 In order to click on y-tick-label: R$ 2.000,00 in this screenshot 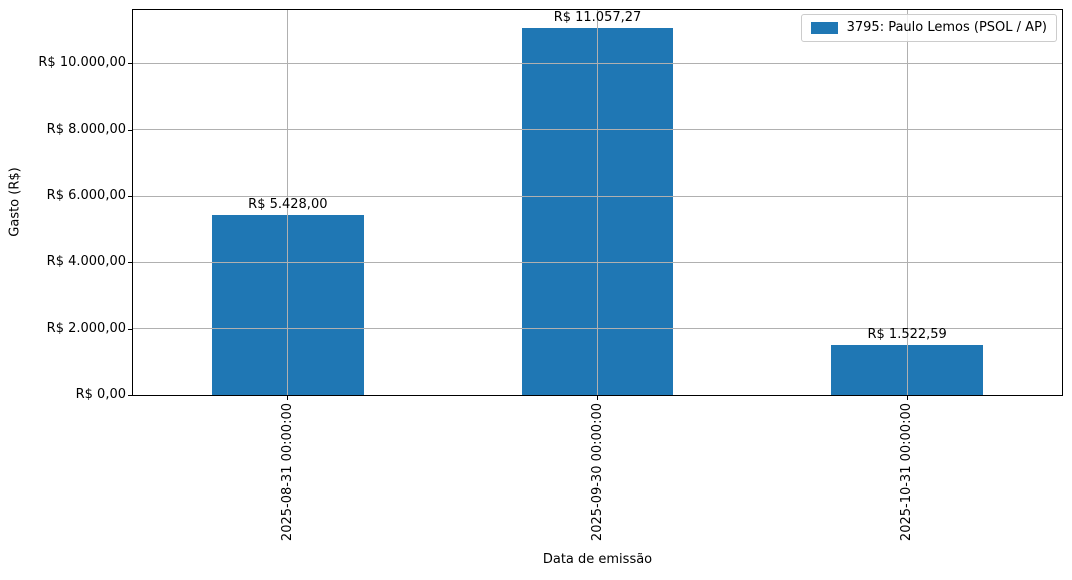, I will do `click(86, 328)`.